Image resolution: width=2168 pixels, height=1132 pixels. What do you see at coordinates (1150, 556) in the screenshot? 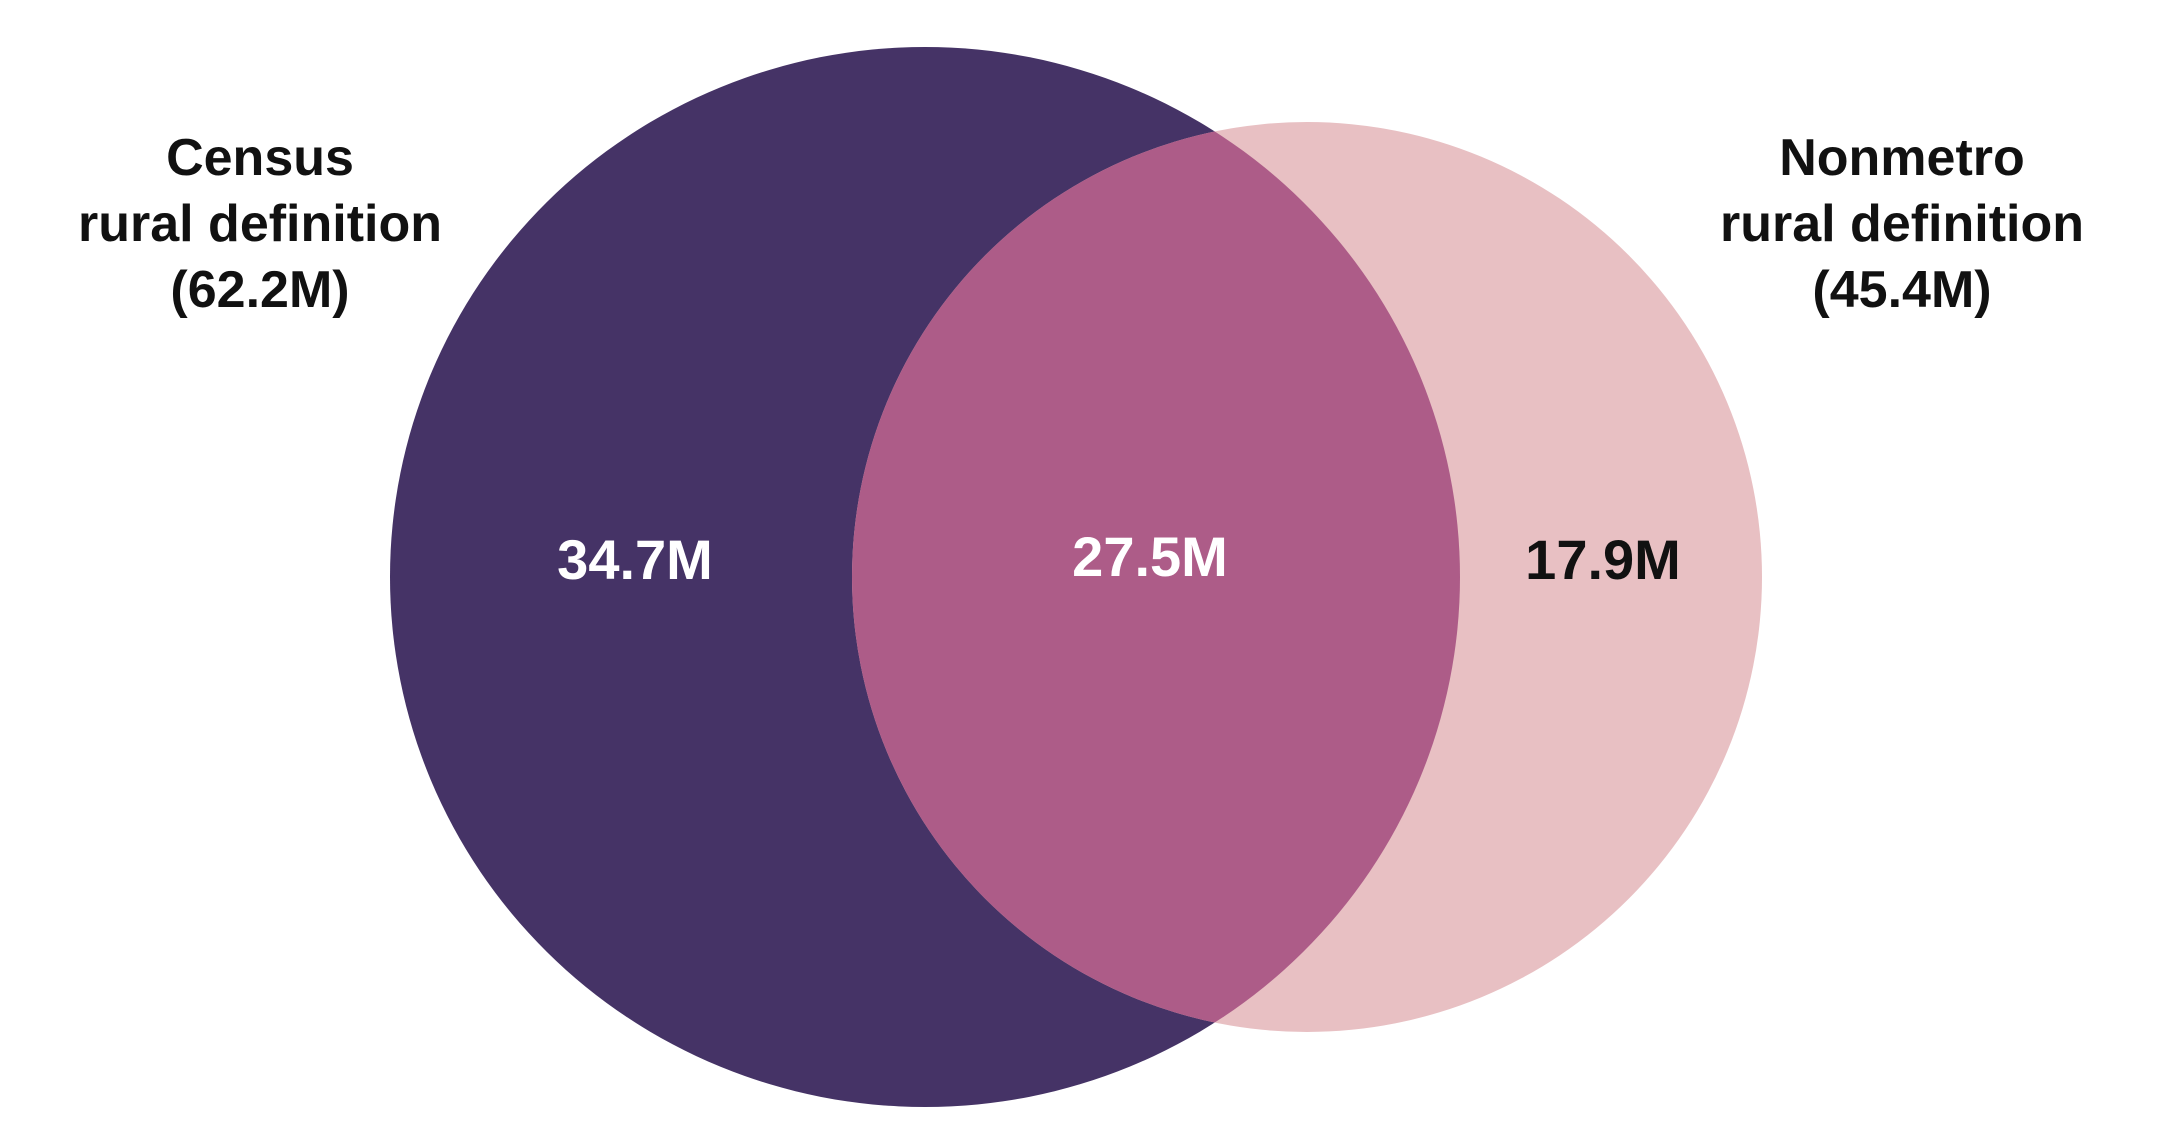
I see `overlap-value: 27.5M` at bounding box center [1150, 556].